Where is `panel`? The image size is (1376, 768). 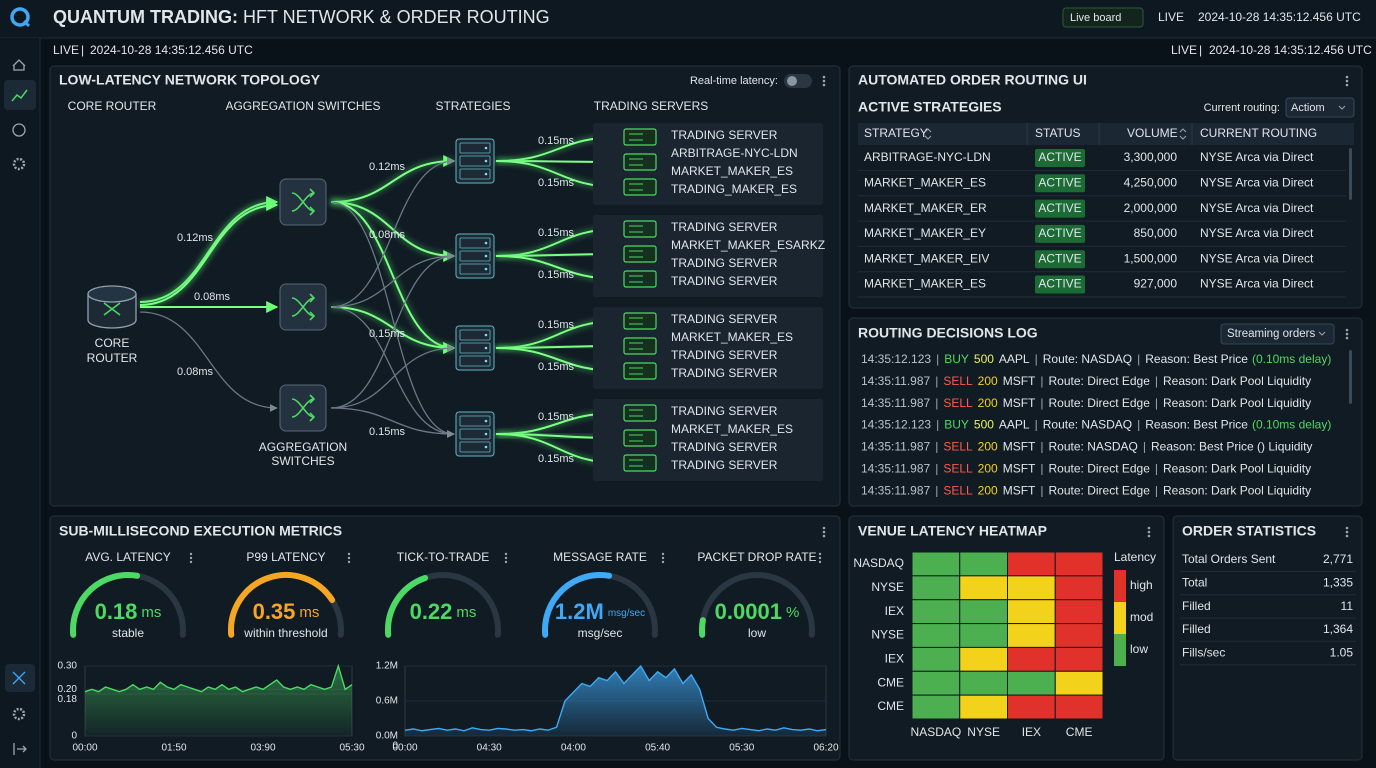 panel is located at coordinates (1267, 638).